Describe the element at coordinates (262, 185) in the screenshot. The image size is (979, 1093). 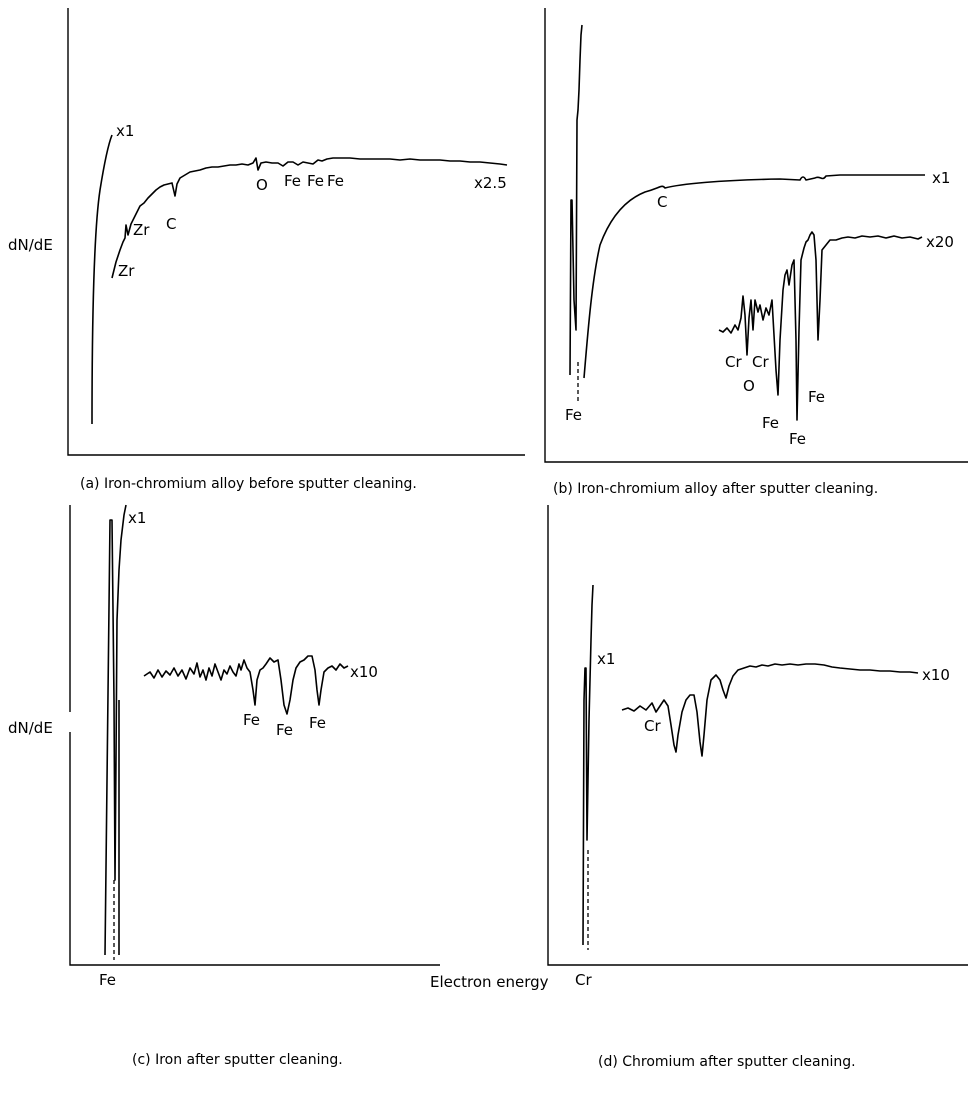
I see `panel-a-peak-label: O` at that location.